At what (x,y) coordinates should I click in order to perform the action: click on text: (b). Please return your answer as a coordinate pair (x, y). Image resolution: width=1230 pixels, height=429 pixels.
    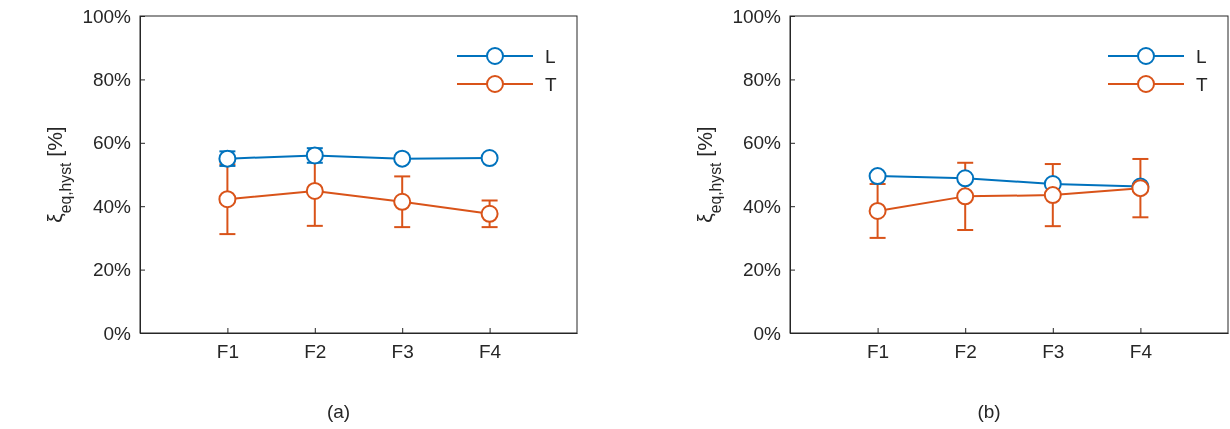
    Looking at the image, I should click on (989, 411).